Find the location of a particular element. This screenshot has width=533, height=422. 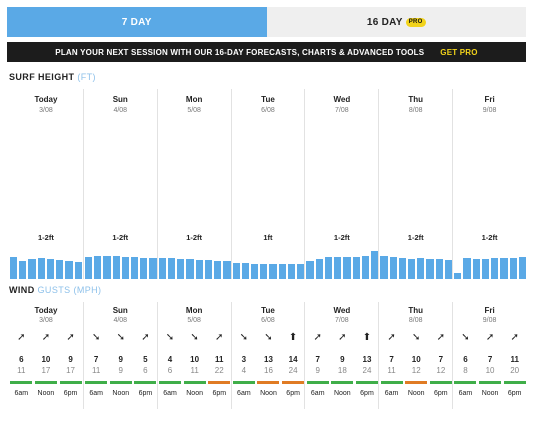

wind-gust: 6 is located at coordinates (170, 370).